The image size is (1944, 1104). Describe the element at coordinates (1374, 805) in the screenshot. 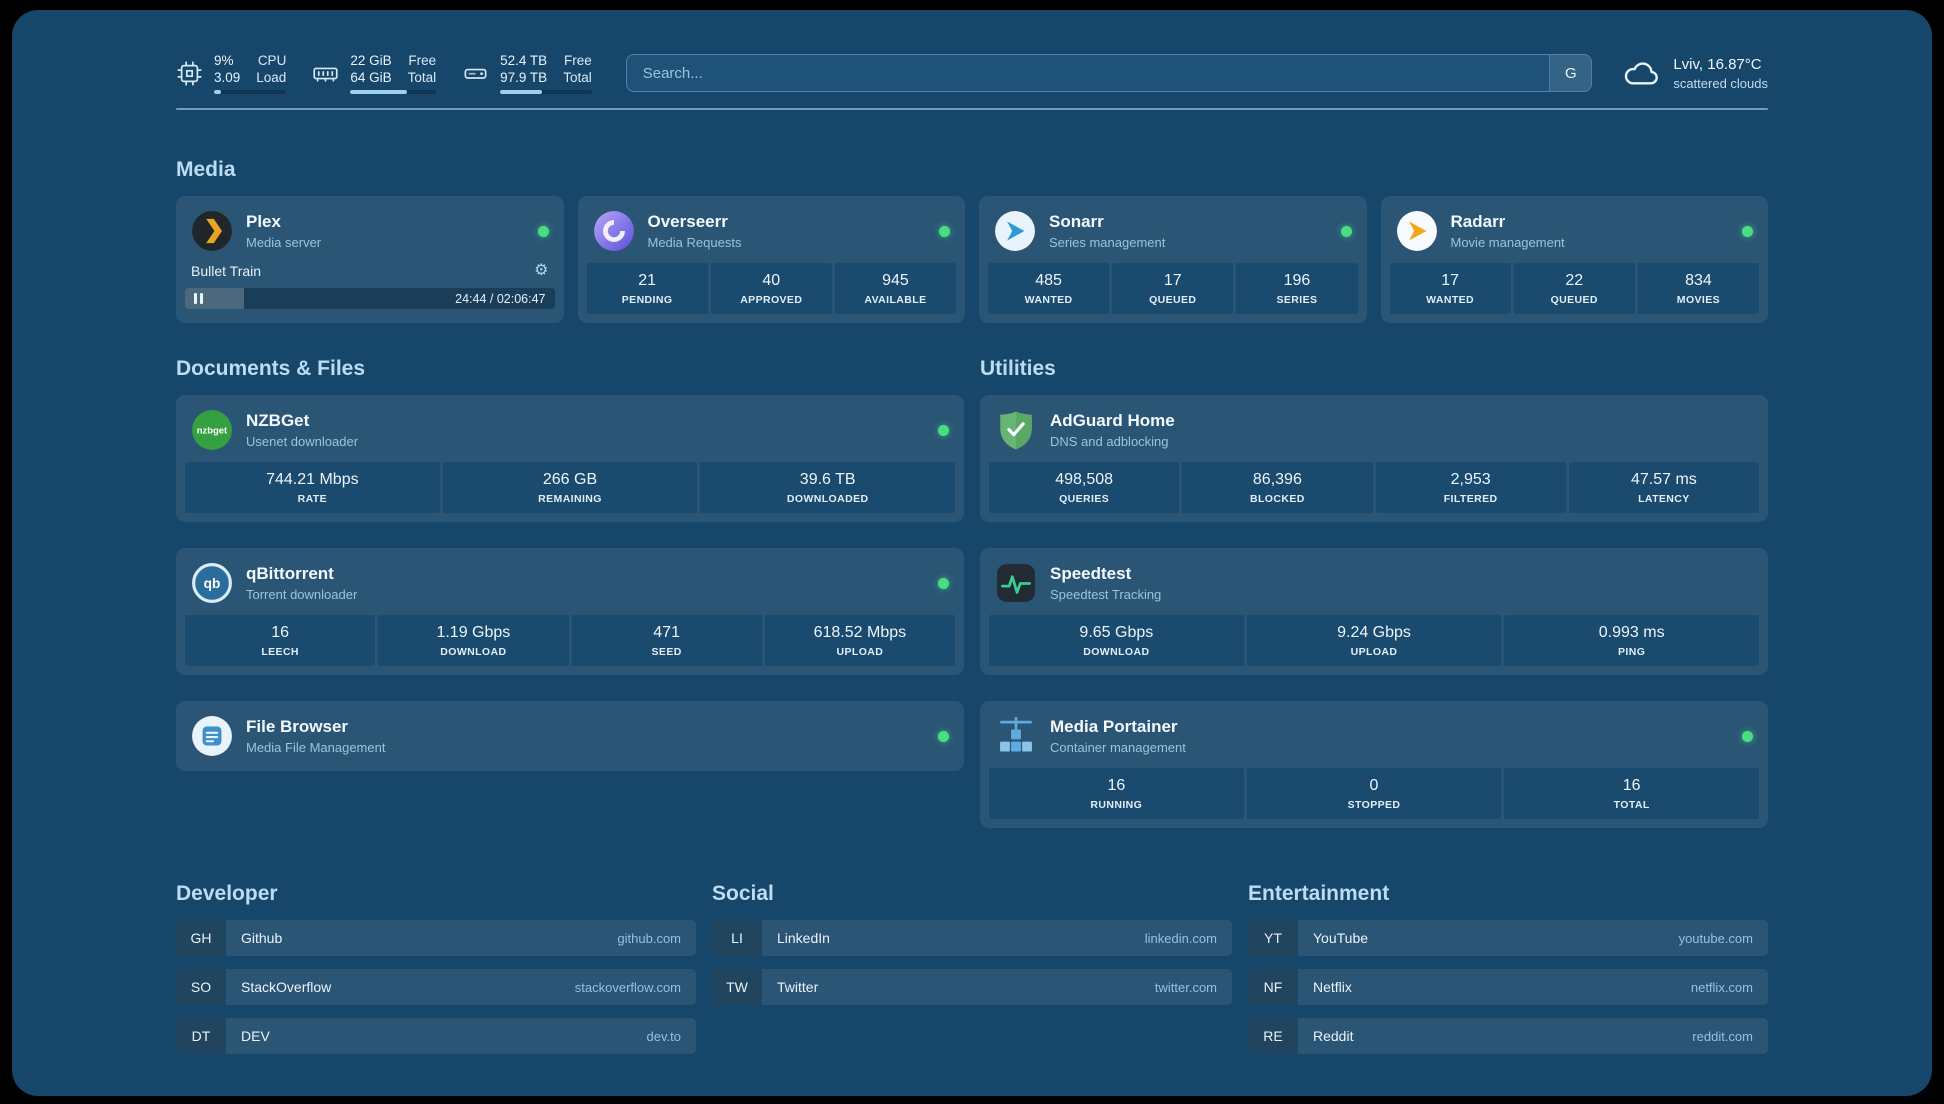

I see `stat-label: STOPPED` at that location.